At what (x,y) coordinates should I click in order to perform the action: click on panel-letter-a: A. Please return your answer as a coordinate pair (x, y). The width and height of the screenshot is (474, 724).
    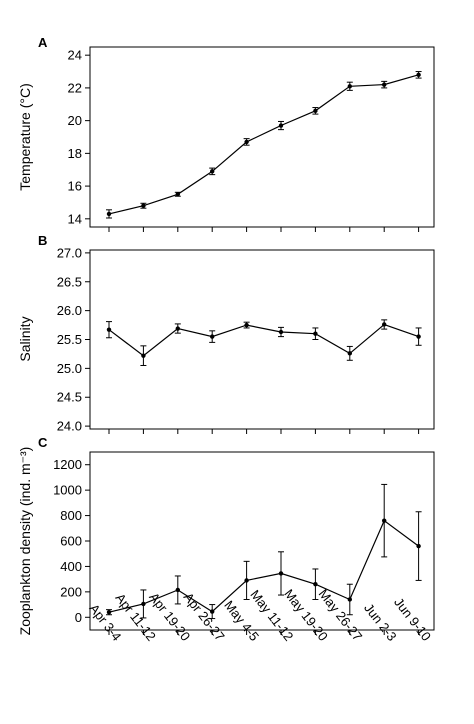
    Looking at the image, I should click on (43, 42).